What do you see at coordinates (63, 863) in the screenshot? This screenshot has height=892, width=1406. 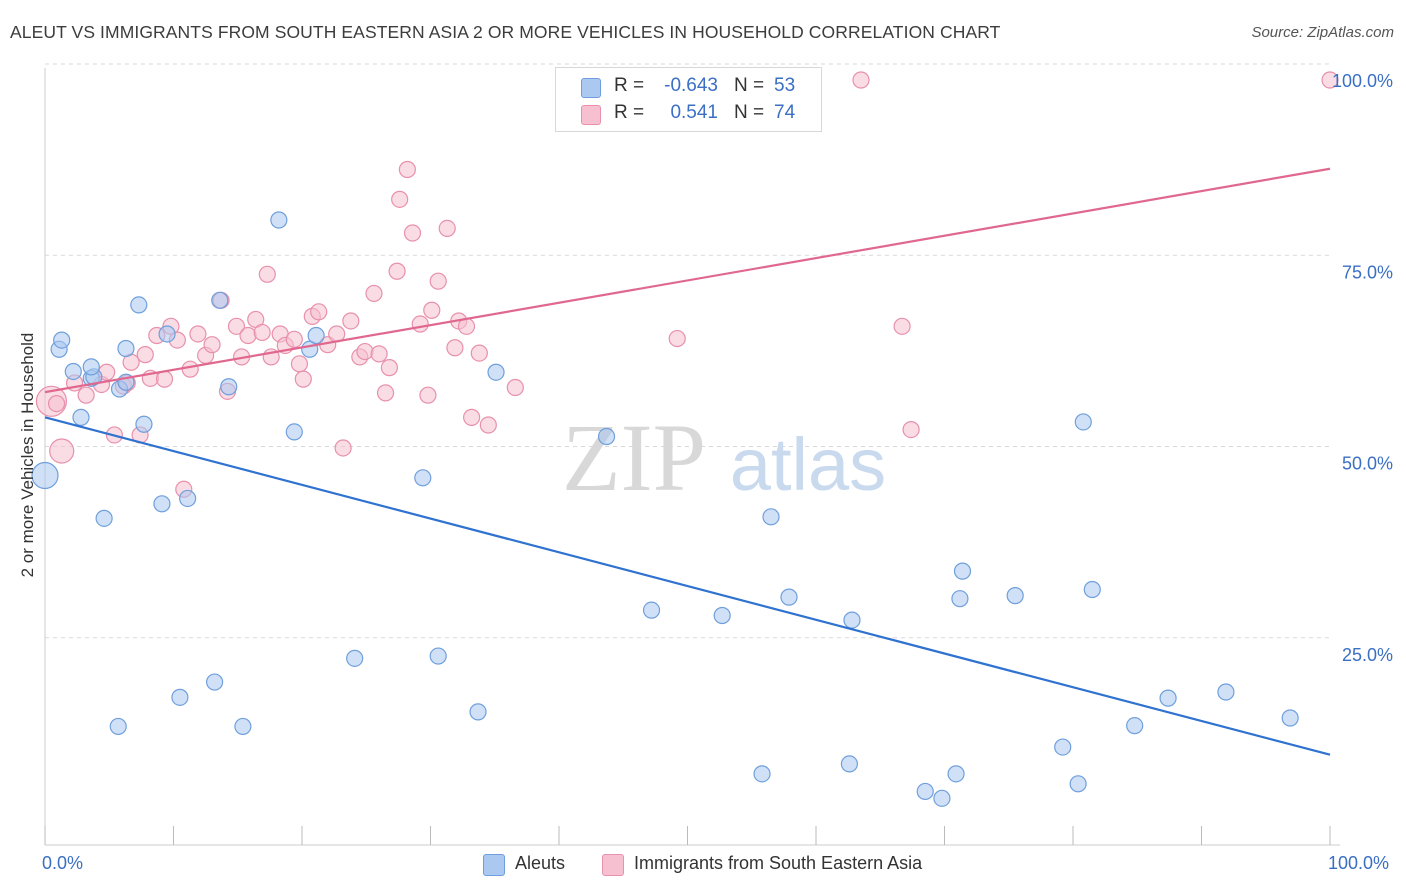 I see `x-tick-label-min: 0.0%` at bounding box center [63, 863].